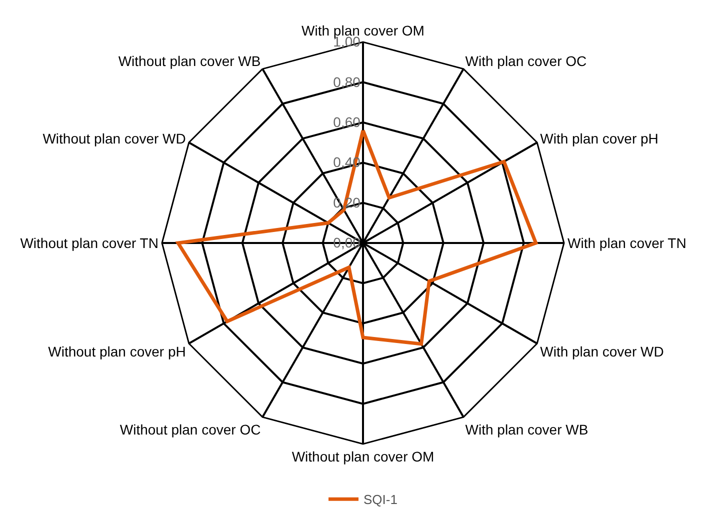 Image resolution: width=726 pixels, height=526 pixels. I want to click on spoke-label: With plan cover WB, so click(526, 430).